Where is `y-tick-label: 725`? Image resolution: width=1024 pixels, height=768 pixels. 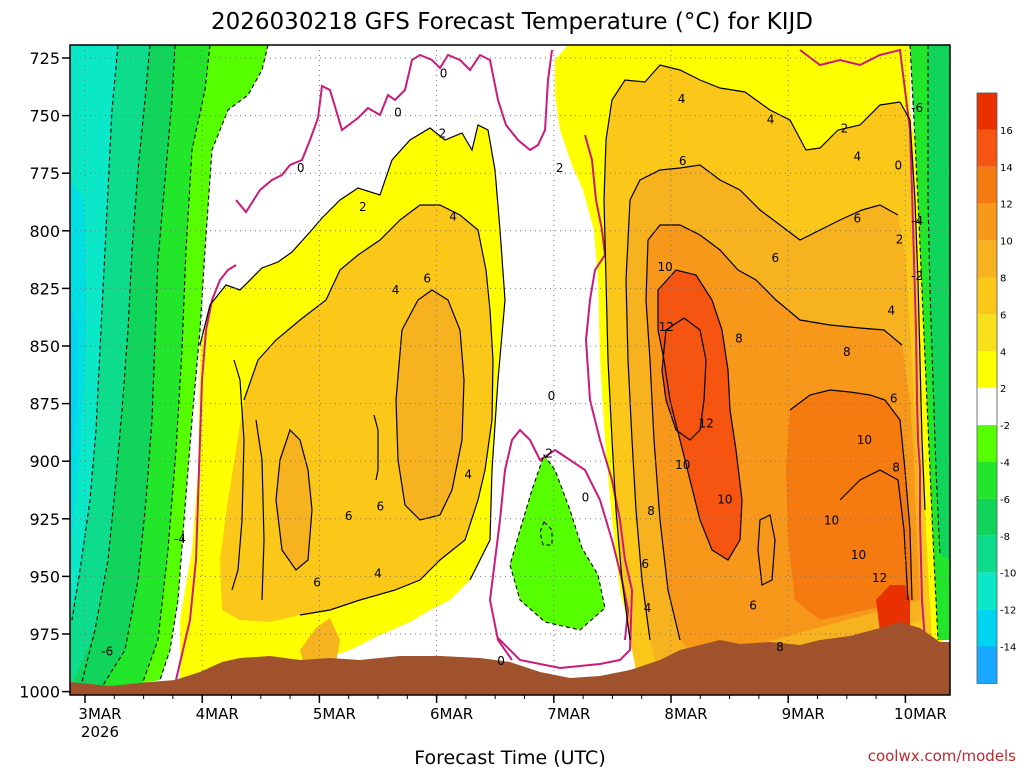
y-tick-label: 725 is located at coordinates (44, 58).